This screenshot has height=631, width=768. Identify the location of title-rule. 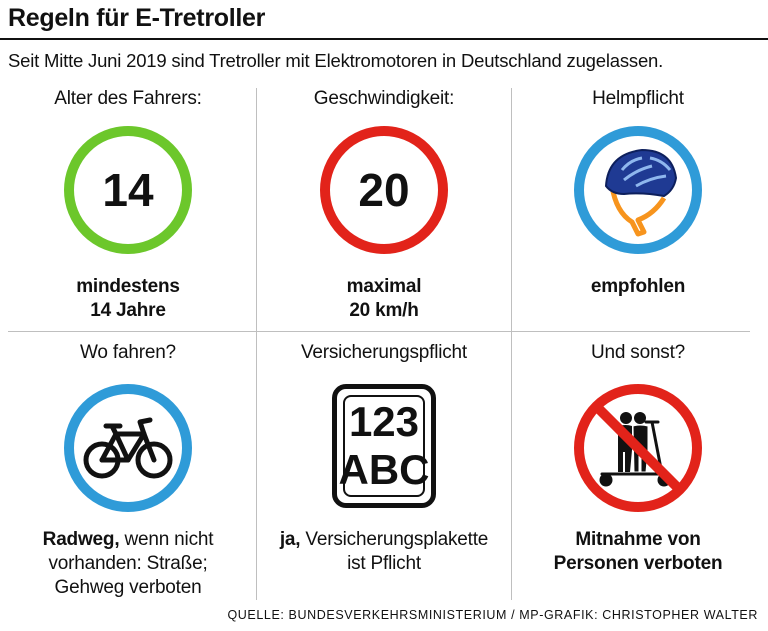
(384, 39).